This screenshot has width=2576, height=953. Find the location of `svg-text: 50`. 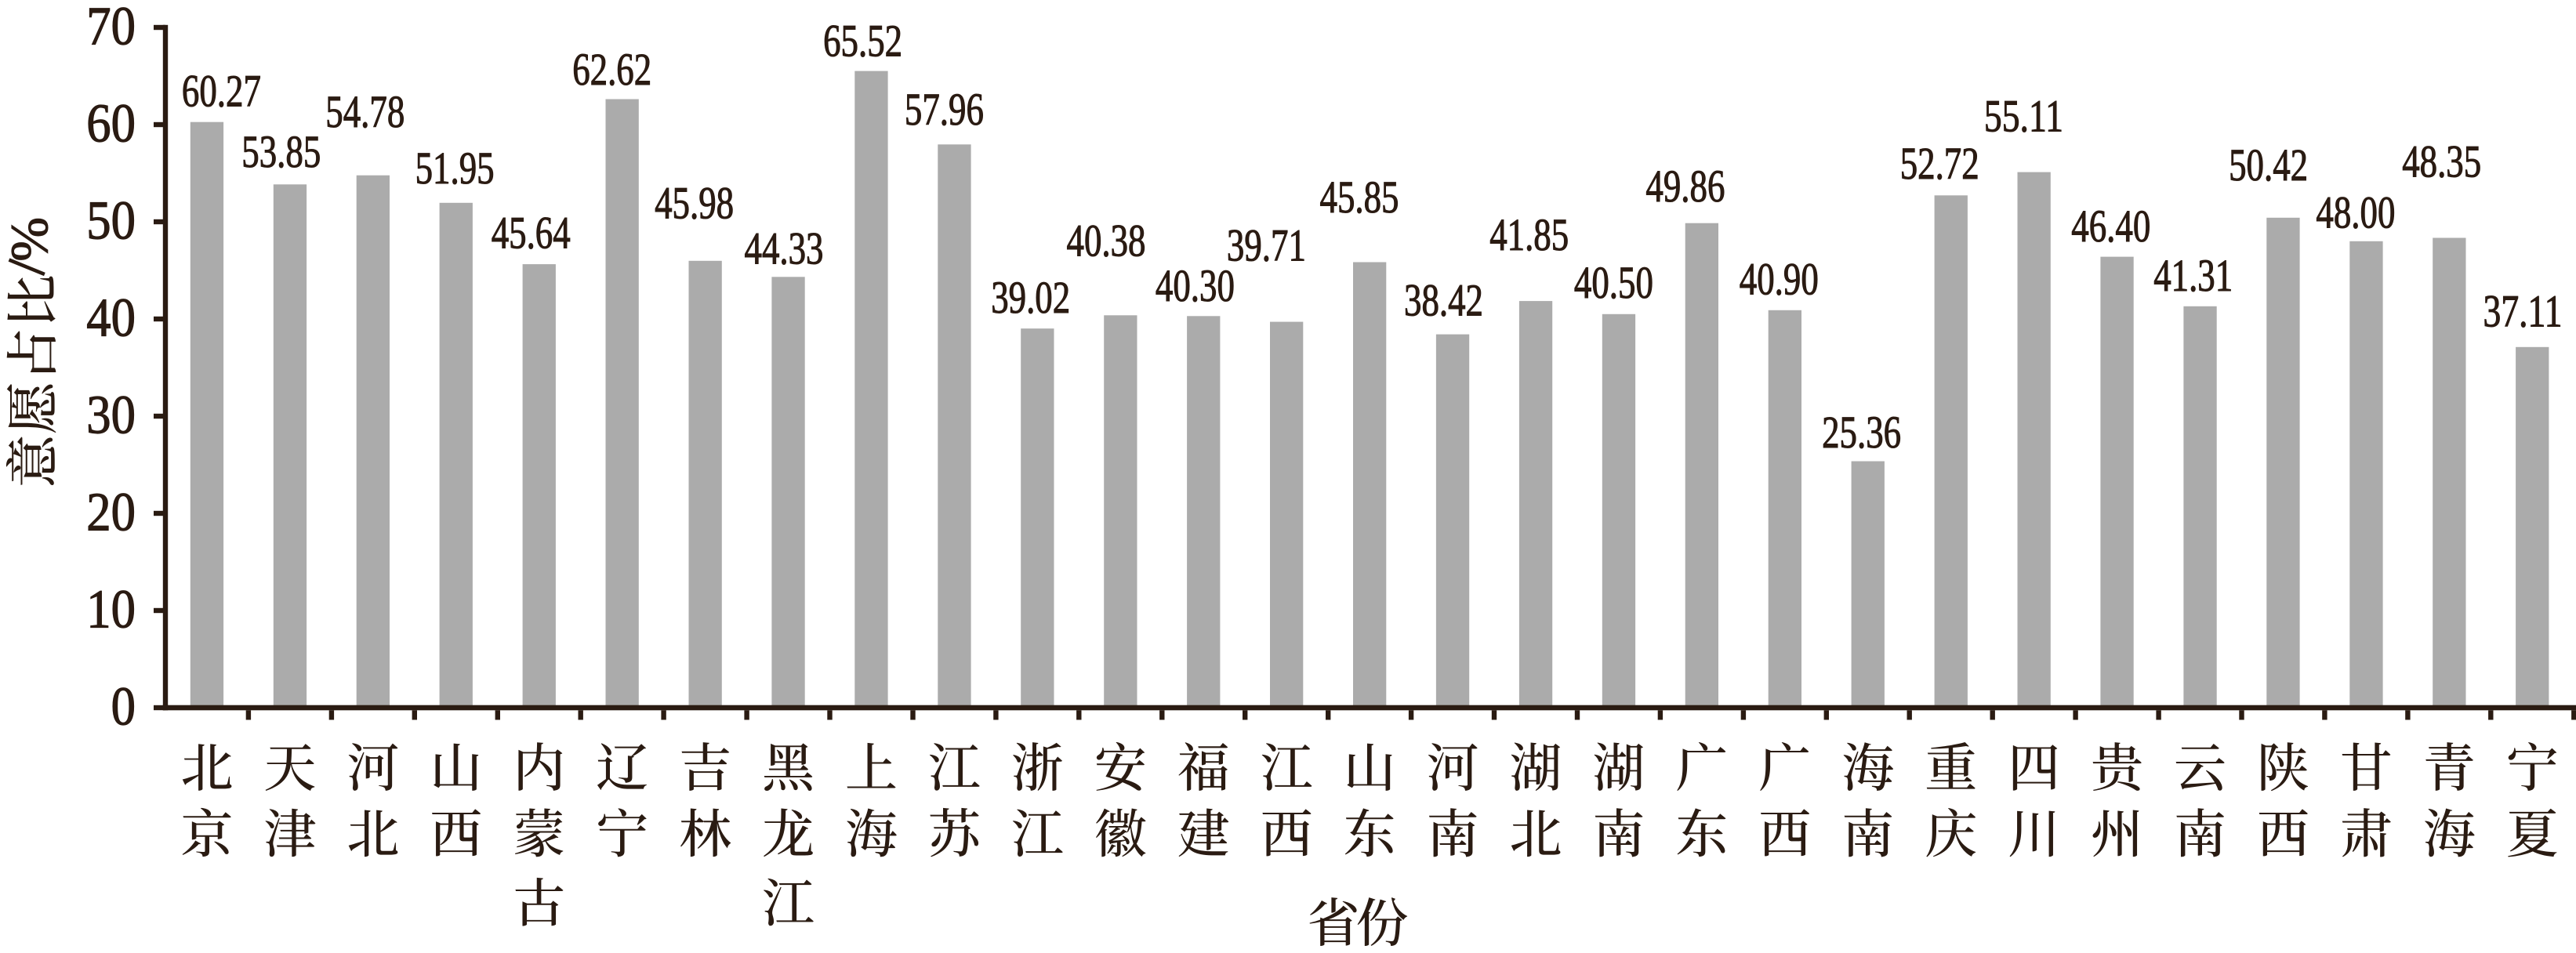

svg-text: 50 is located at coordinates (111, 221).